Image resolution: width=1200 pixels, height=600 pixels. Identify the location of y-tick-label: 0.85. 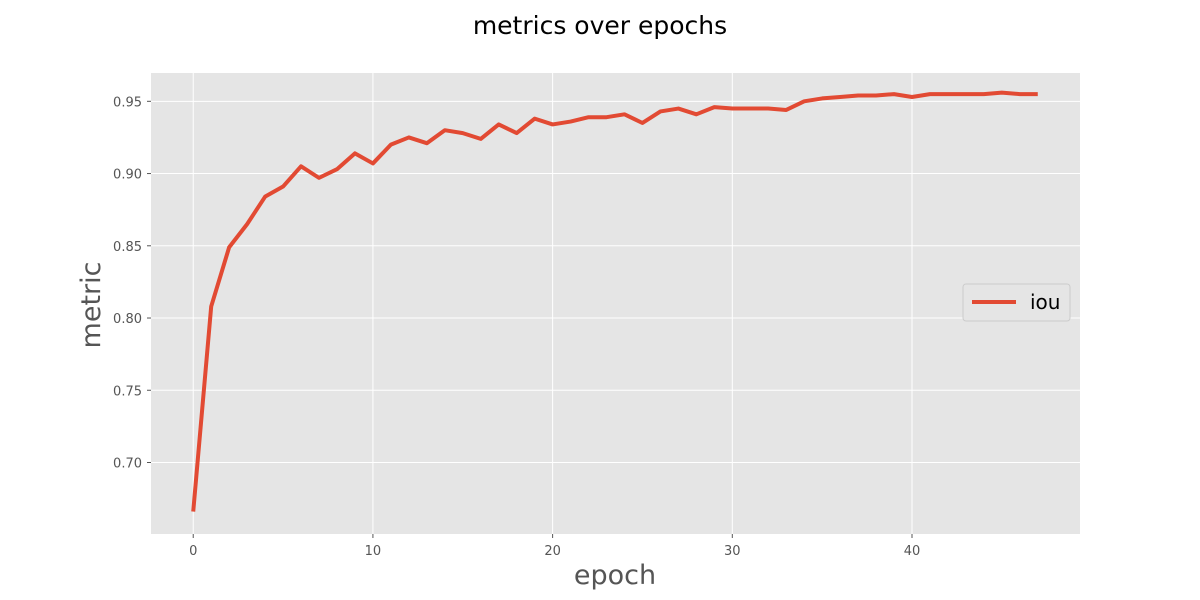
(127, 247).